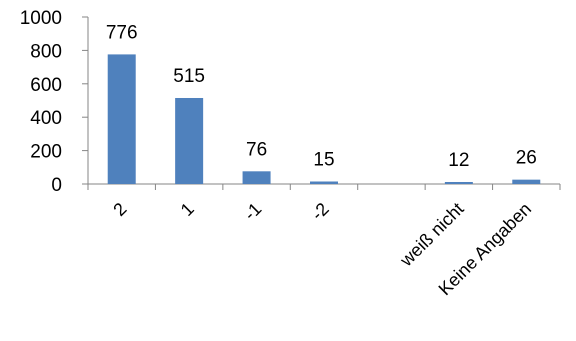 The height and width of the screenshot is (341, 576). What do you see at coordinates (323, 159) in the screenshot?
I see `data-label: 15` at bounding box center [323, 159].